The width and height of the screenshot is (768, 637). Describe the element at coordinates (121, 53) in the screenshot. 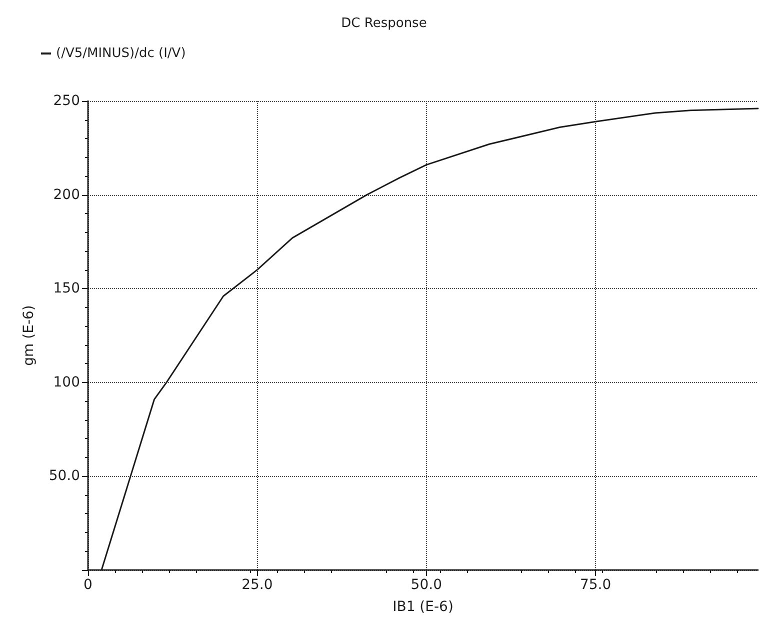

I see `legend-label: (/V5/MINUS)/dc (I/V)` at that location.